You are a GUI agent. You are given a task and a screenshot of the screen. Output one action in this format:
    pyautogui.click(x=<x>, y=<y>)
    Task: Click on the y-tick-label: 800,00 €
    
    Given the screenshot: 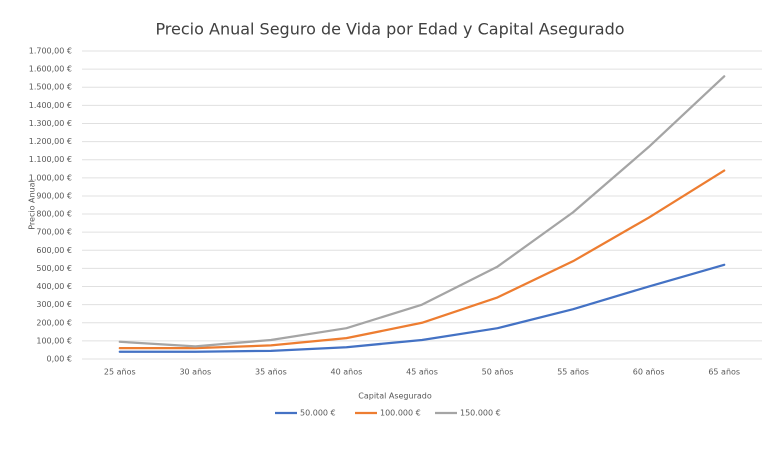 What is the action you would take?
    pyautogui.click(x=54, y=214)
    